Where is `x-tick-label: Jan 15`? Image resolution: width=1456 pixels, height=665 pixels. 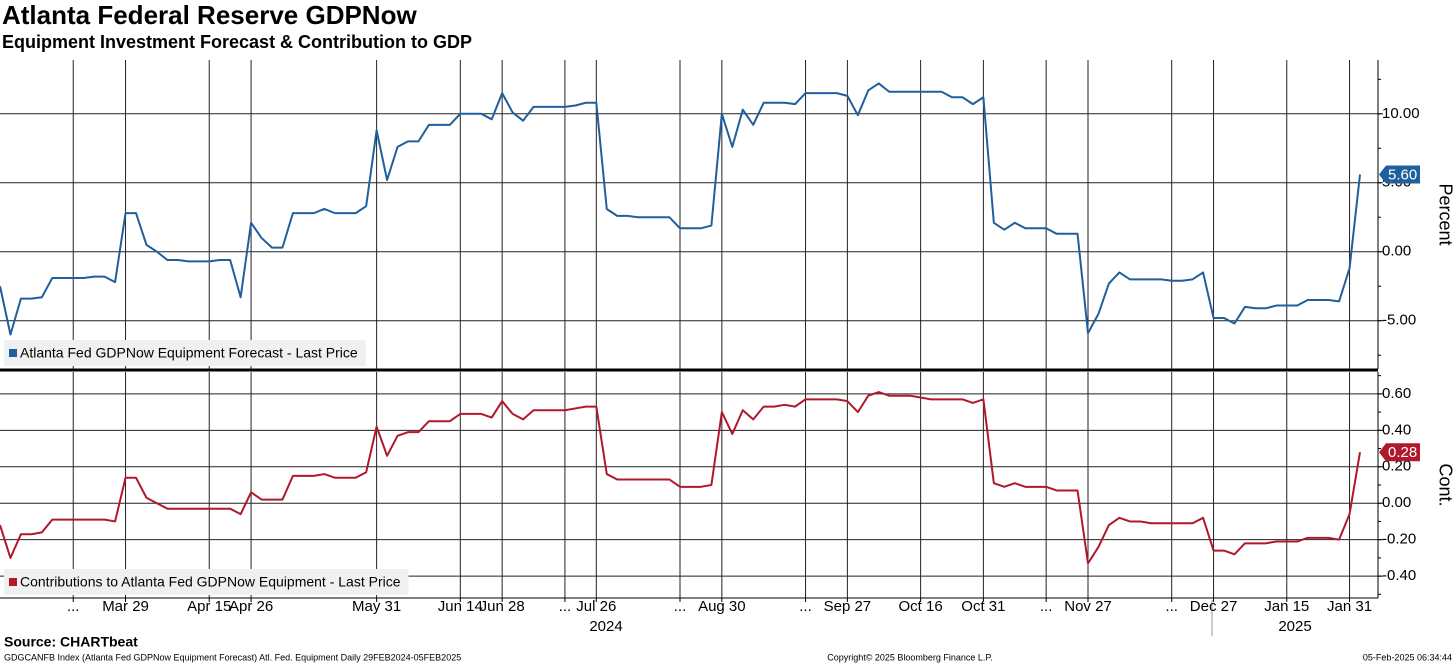
x-tick-label: Jan 15 is located at coordinates (1286, 606).